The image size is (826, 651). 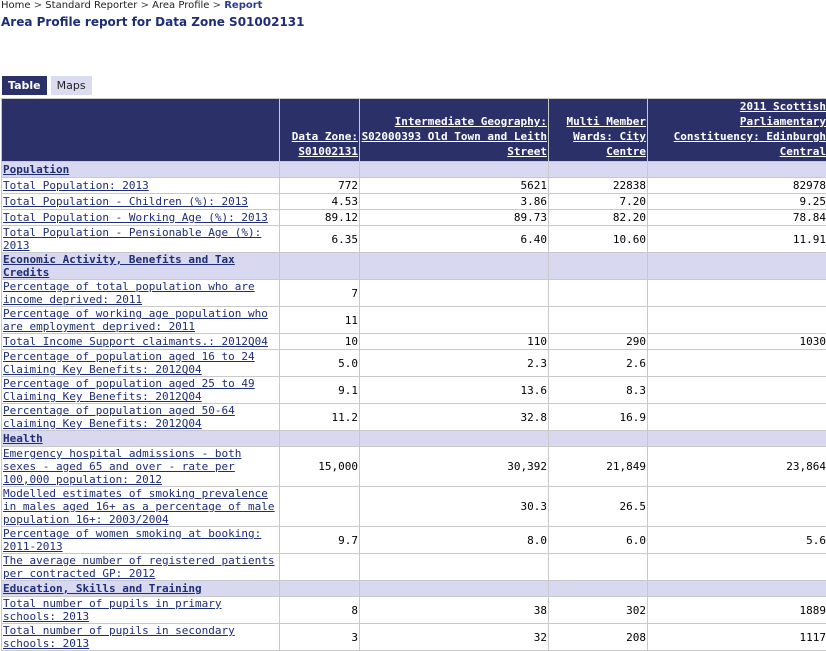 I want to click on indicator-link: Total Population - Children (%): 2013, so click(x=125, y=201).